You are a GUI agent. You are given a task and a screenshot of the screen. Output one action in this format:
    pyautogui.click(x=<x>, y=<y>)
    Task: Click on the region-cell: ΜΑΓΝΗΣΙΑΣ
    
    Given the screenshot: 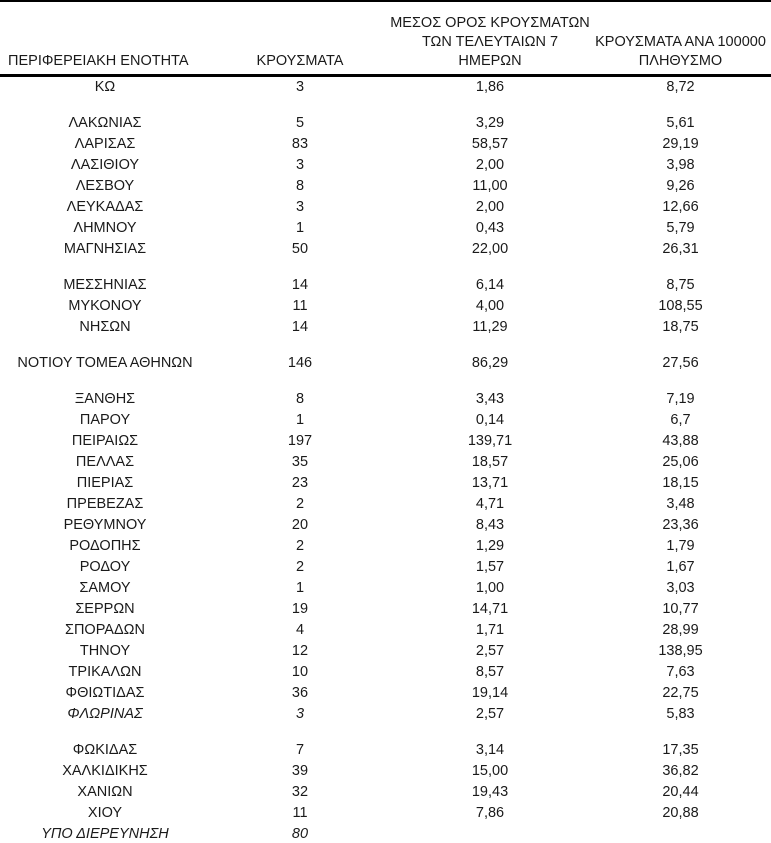 What is the action you would take?
    pyautogui.click(x=105, y=249)
    